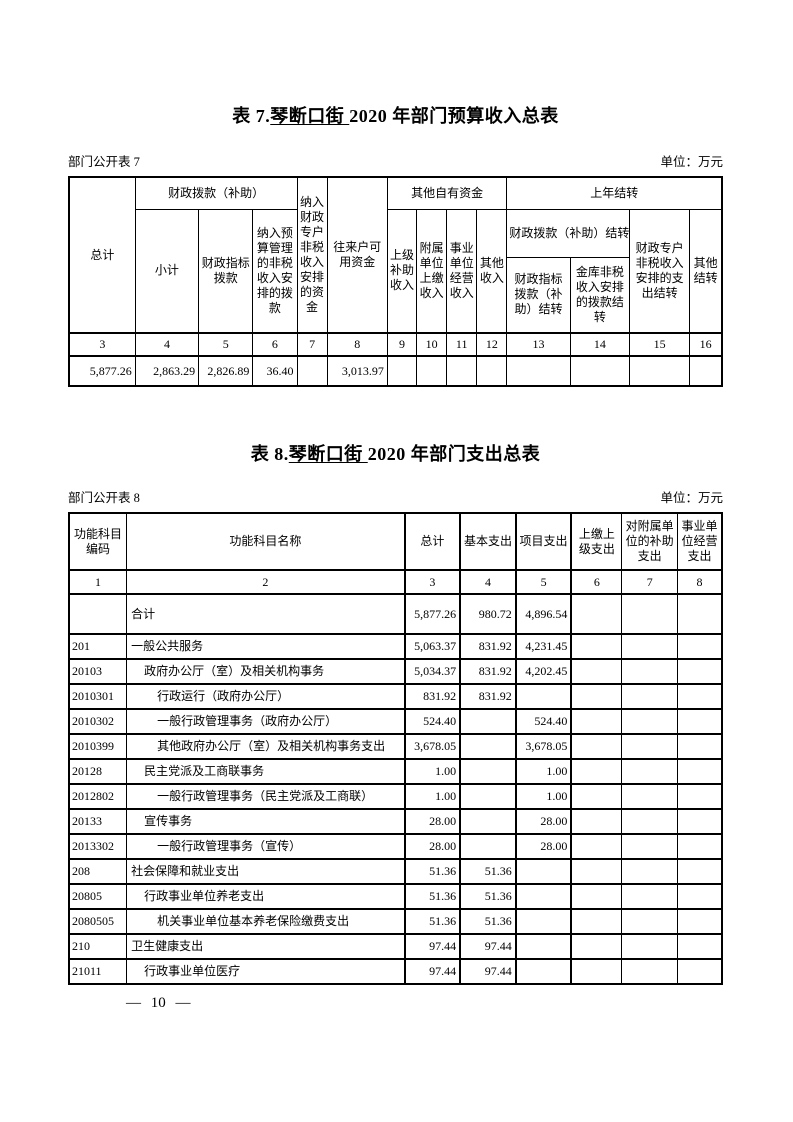 This screenshot has height=1122, width=793. Describe the element at coordinates (543, 746) in the screenshot. I see `expenditure-value-cell: 3,678.05` at that location.